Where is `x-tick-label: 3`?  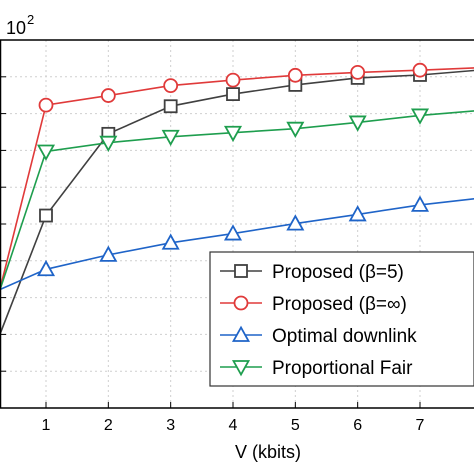
x-tick-label: 3 is located at coordinates (170, 425).